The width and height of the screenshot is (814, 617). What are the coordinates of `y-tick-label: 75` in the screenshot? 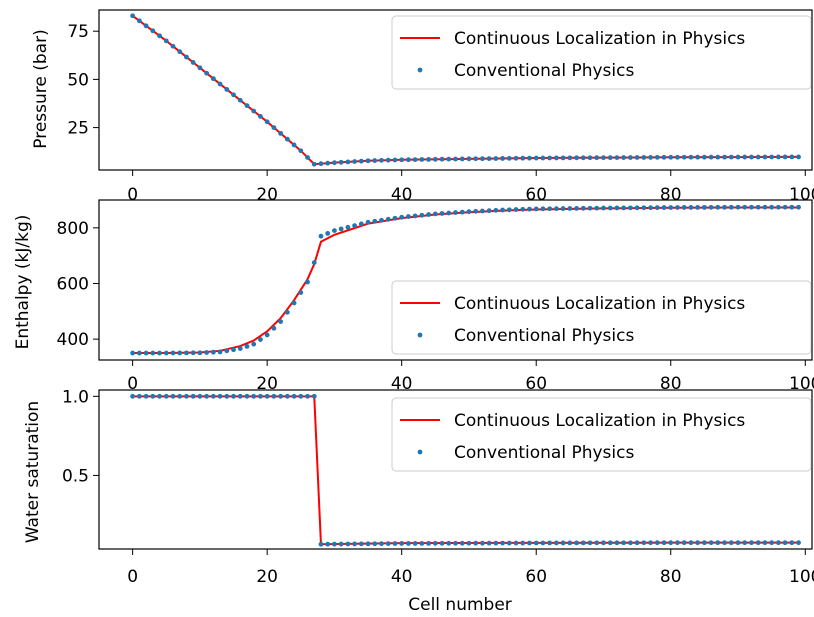 It's located at (78, 32).